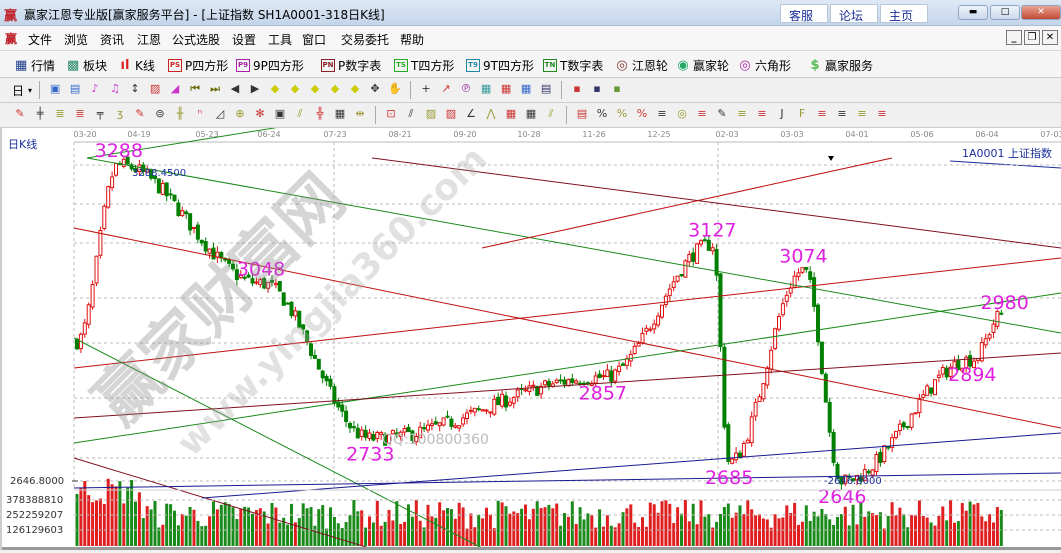 This screenshot has width=1061, height=553. I want to click on draw-icon: ↗, so click(446, 88).